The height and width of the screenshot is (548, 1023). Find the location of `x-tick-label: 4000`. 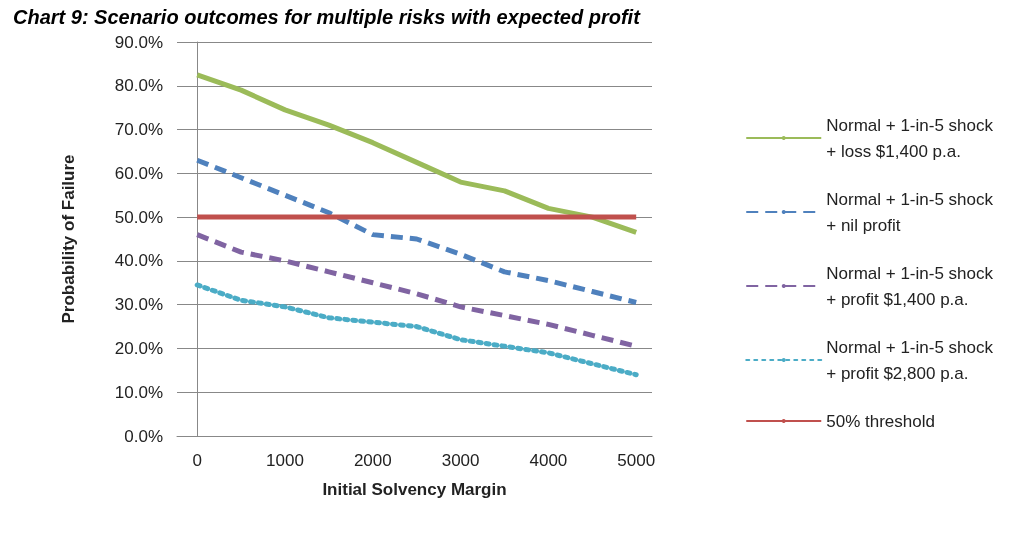

x-tick-label: 4000 is located at coordinates (548, 460).